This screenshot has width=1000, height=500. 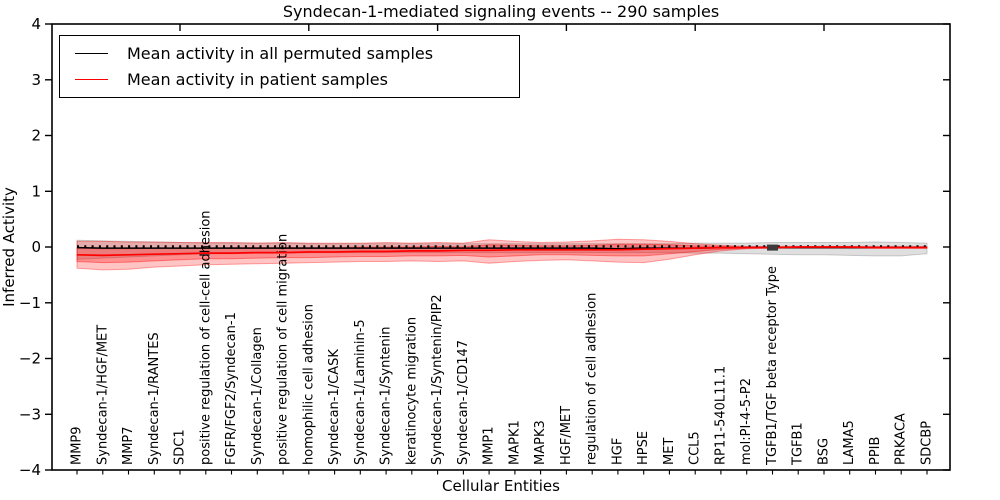 I want to click on x-tick-label: regulation of cell adhesion, so click(x=592, y=379).